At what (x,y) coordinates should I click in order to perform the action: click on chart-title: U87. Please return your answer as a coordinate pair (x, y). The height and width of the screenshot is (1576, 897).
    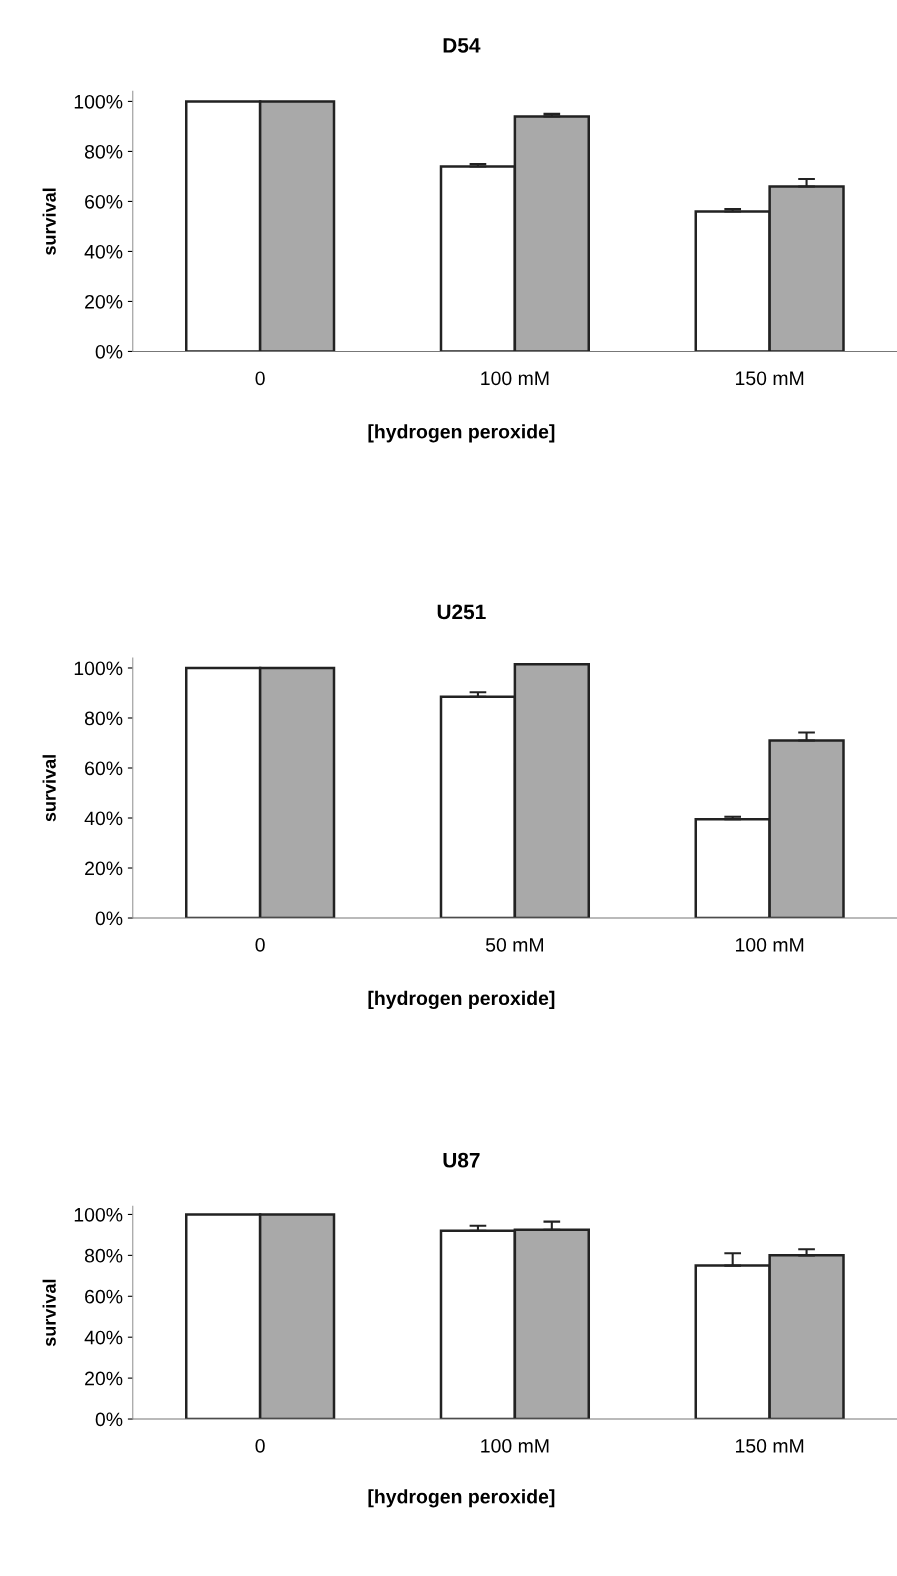
    Looking at the image, I should click on (461, 1160).